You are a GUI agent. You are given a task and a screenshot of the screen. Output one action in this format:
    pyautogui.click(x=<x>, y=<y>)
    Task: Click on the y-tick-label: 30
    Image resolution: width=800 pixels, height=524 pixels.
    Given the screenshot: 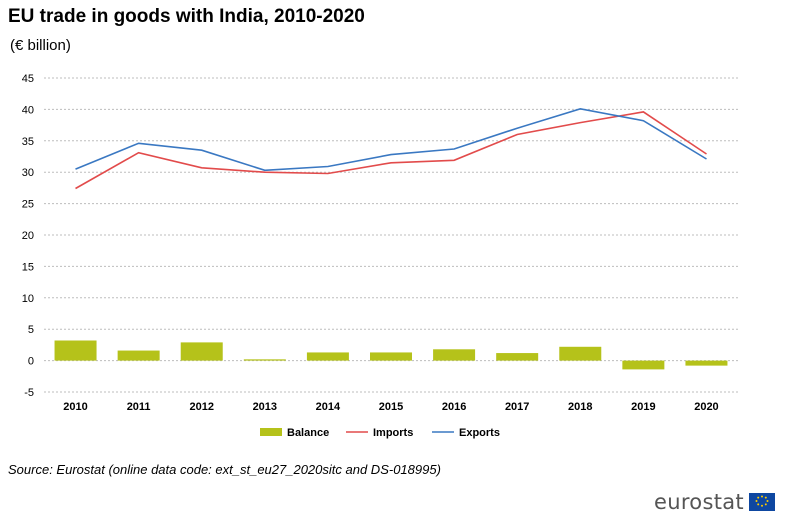 What is the action you would take?
    pyautogui.click(x=28, y=173)
    